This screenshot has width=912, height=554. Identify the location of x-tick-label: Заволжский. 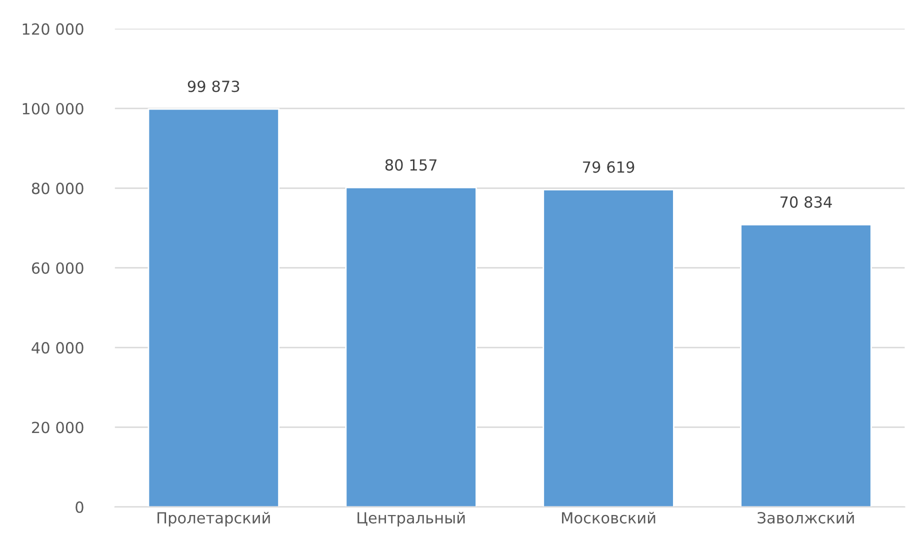
(806, 518).